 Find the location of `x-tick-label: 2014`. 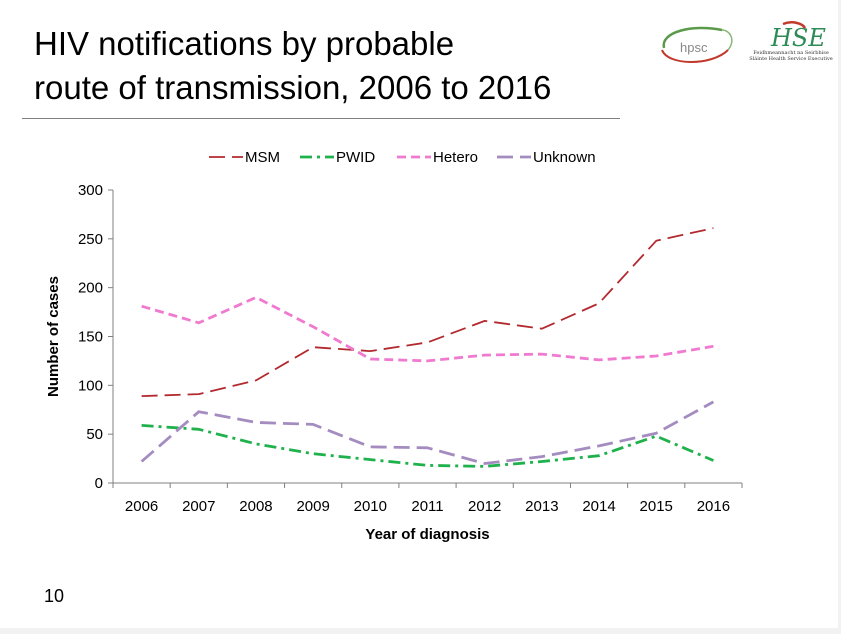

x-tick-label: 2014 is located at coordinates (598, 506).